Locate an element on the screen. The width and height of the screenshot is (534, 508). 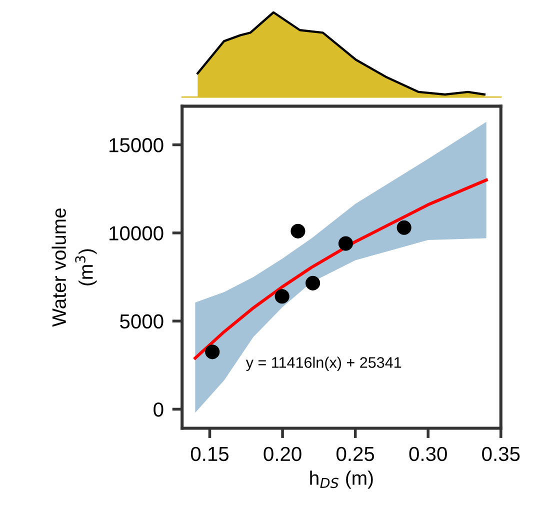
annotation: y = 11416ln(x) + 25341 is located at coordinates (324, 363).